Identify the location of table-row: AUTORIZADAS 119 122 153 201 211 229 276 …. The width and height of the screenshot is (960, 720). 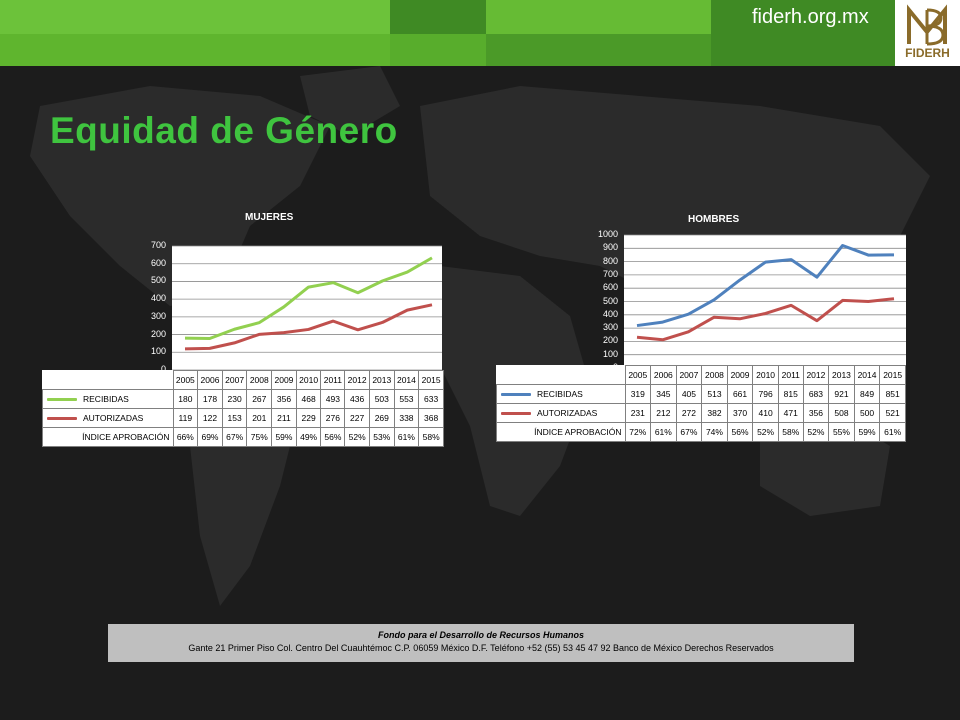
(243, 418).